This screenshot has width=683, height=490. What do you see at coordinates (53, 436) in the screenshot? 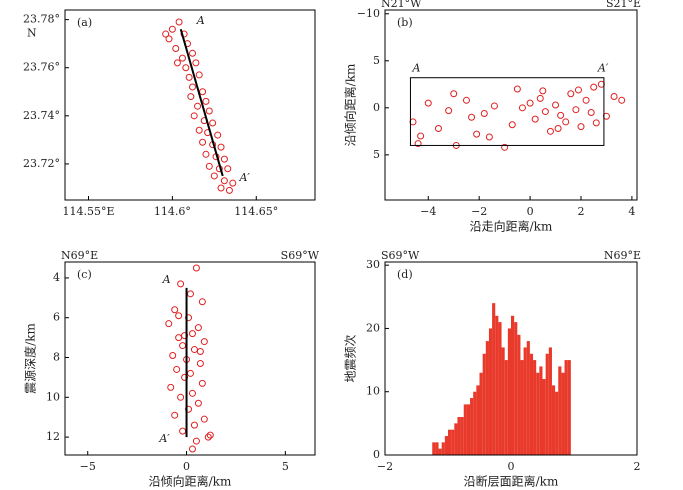
I see `y-tick-label: 12` at bounding box center [53, 436].